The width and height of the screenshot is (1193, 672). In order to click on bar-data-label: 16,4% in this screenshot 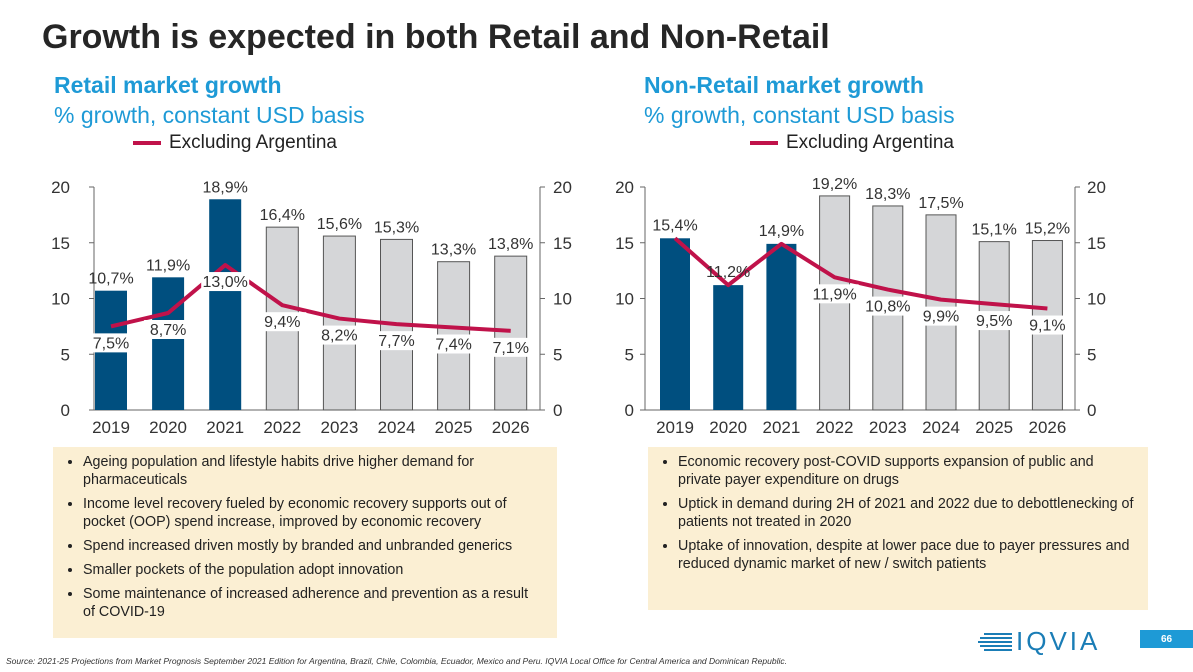, I will do `click(282, 215)`.